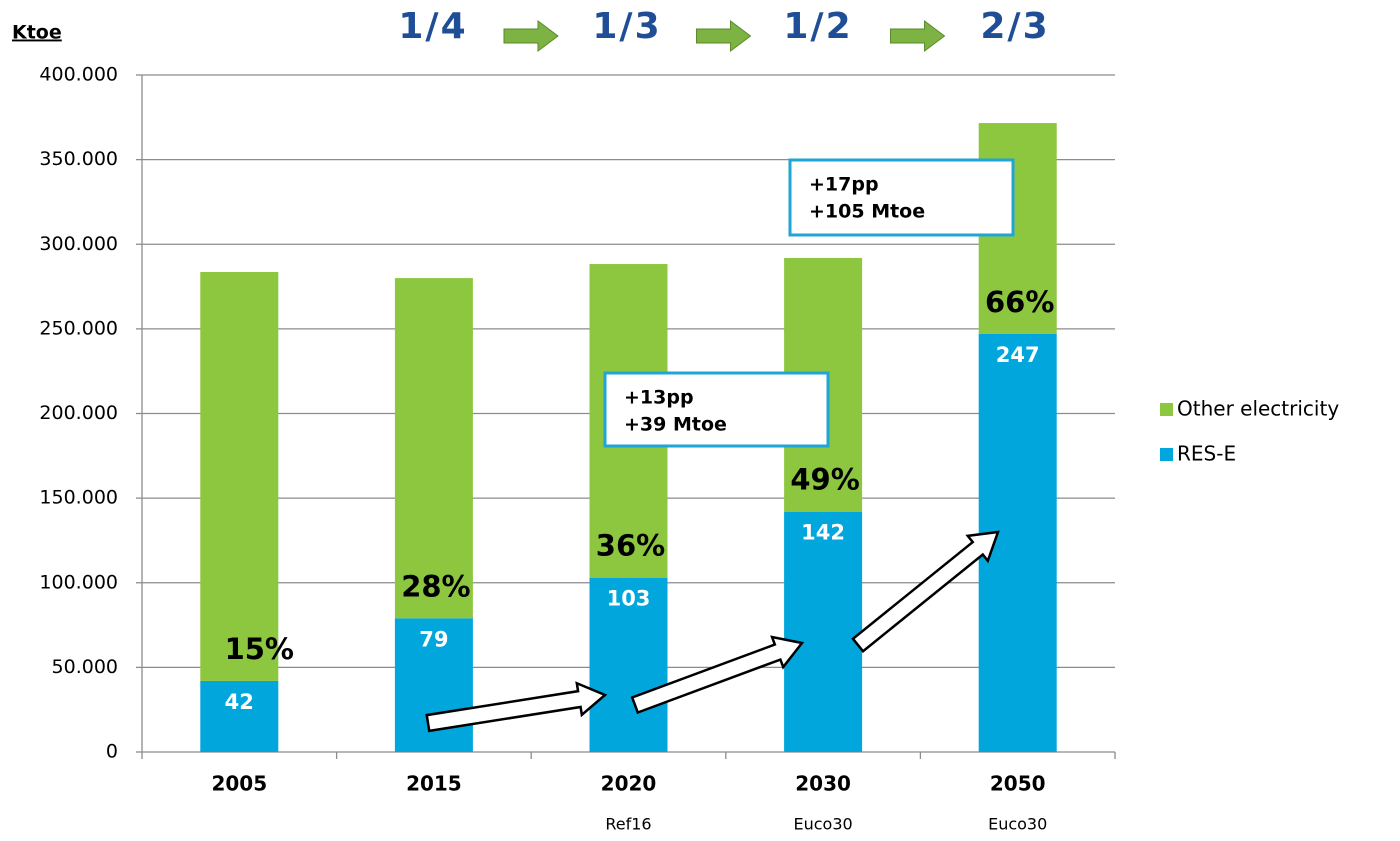  Describe the element at coordinates (78, 413) in the screenshot. I see `y-tick-label: 200.000` at that location.